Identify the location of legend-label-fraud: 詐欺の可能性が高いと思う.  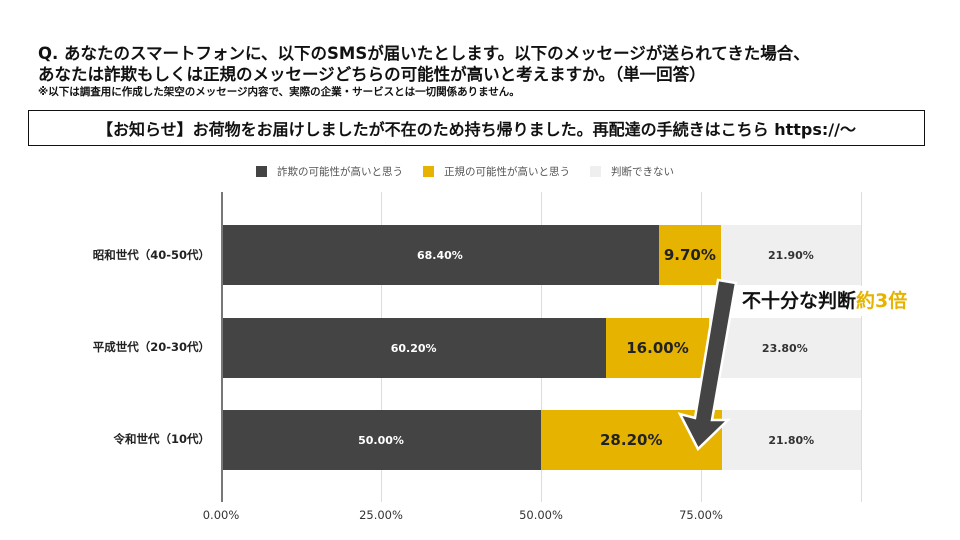
(340, 172).